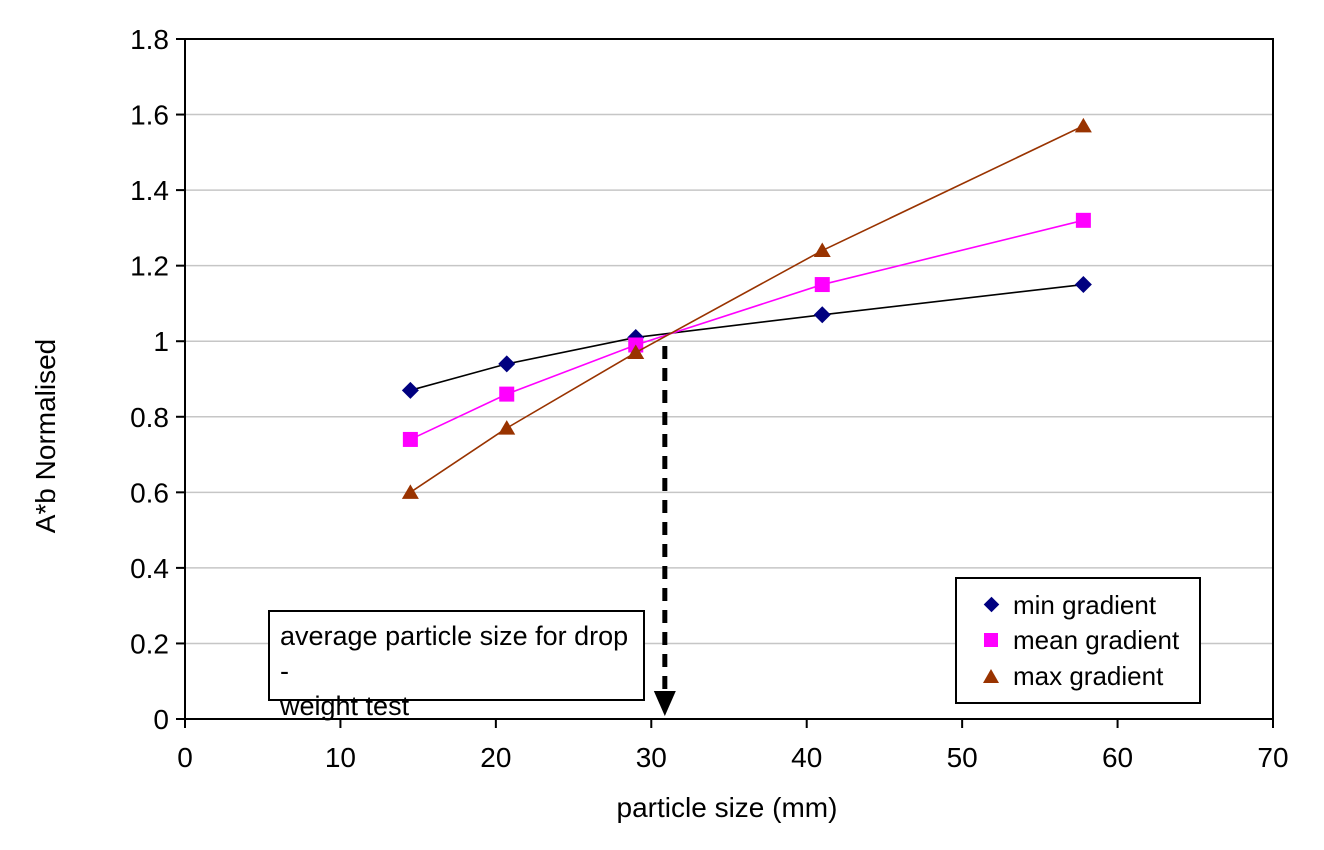 The width and height of the screenshot is (1324, 850). Describe the element at coordinates (495, 757) in the screenshot. I see `x-tick-label-20: 20` at that location.